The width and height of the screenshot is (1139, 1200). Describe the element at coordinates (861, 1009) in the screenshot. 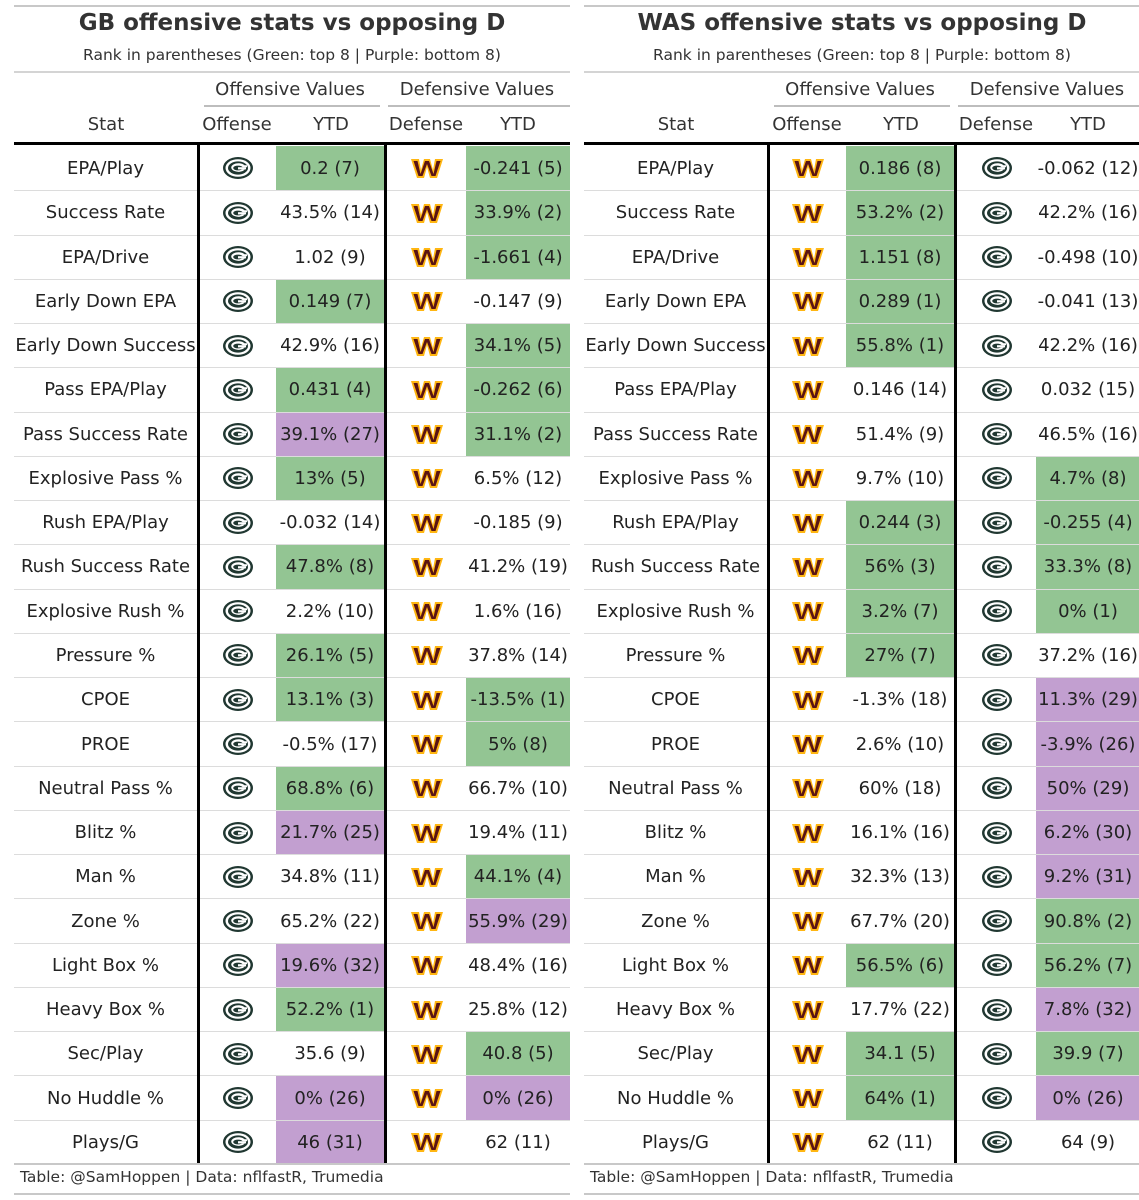

I see `table-row-heavy-box: Heavy Box % 17.7% (22) 7.8% (32)` at that location.